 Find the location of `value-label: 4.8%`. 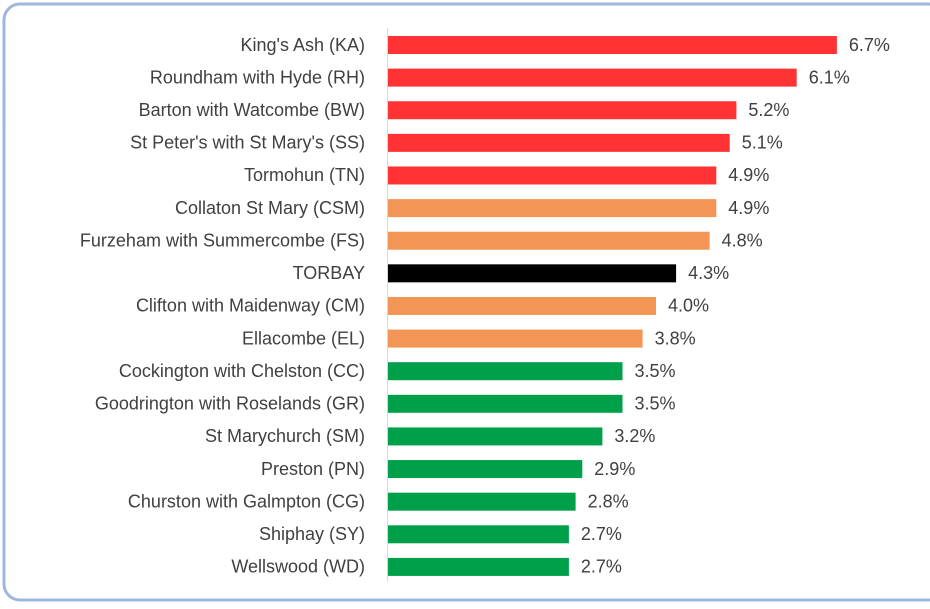

value-label: 4.8% is located at coordinates (742, 240).